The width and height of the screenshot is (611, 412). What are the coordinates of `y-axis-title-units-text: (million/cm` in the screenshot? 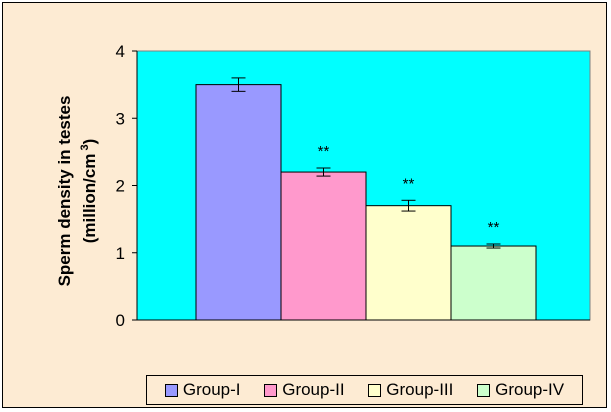 It's located at (89, 199).